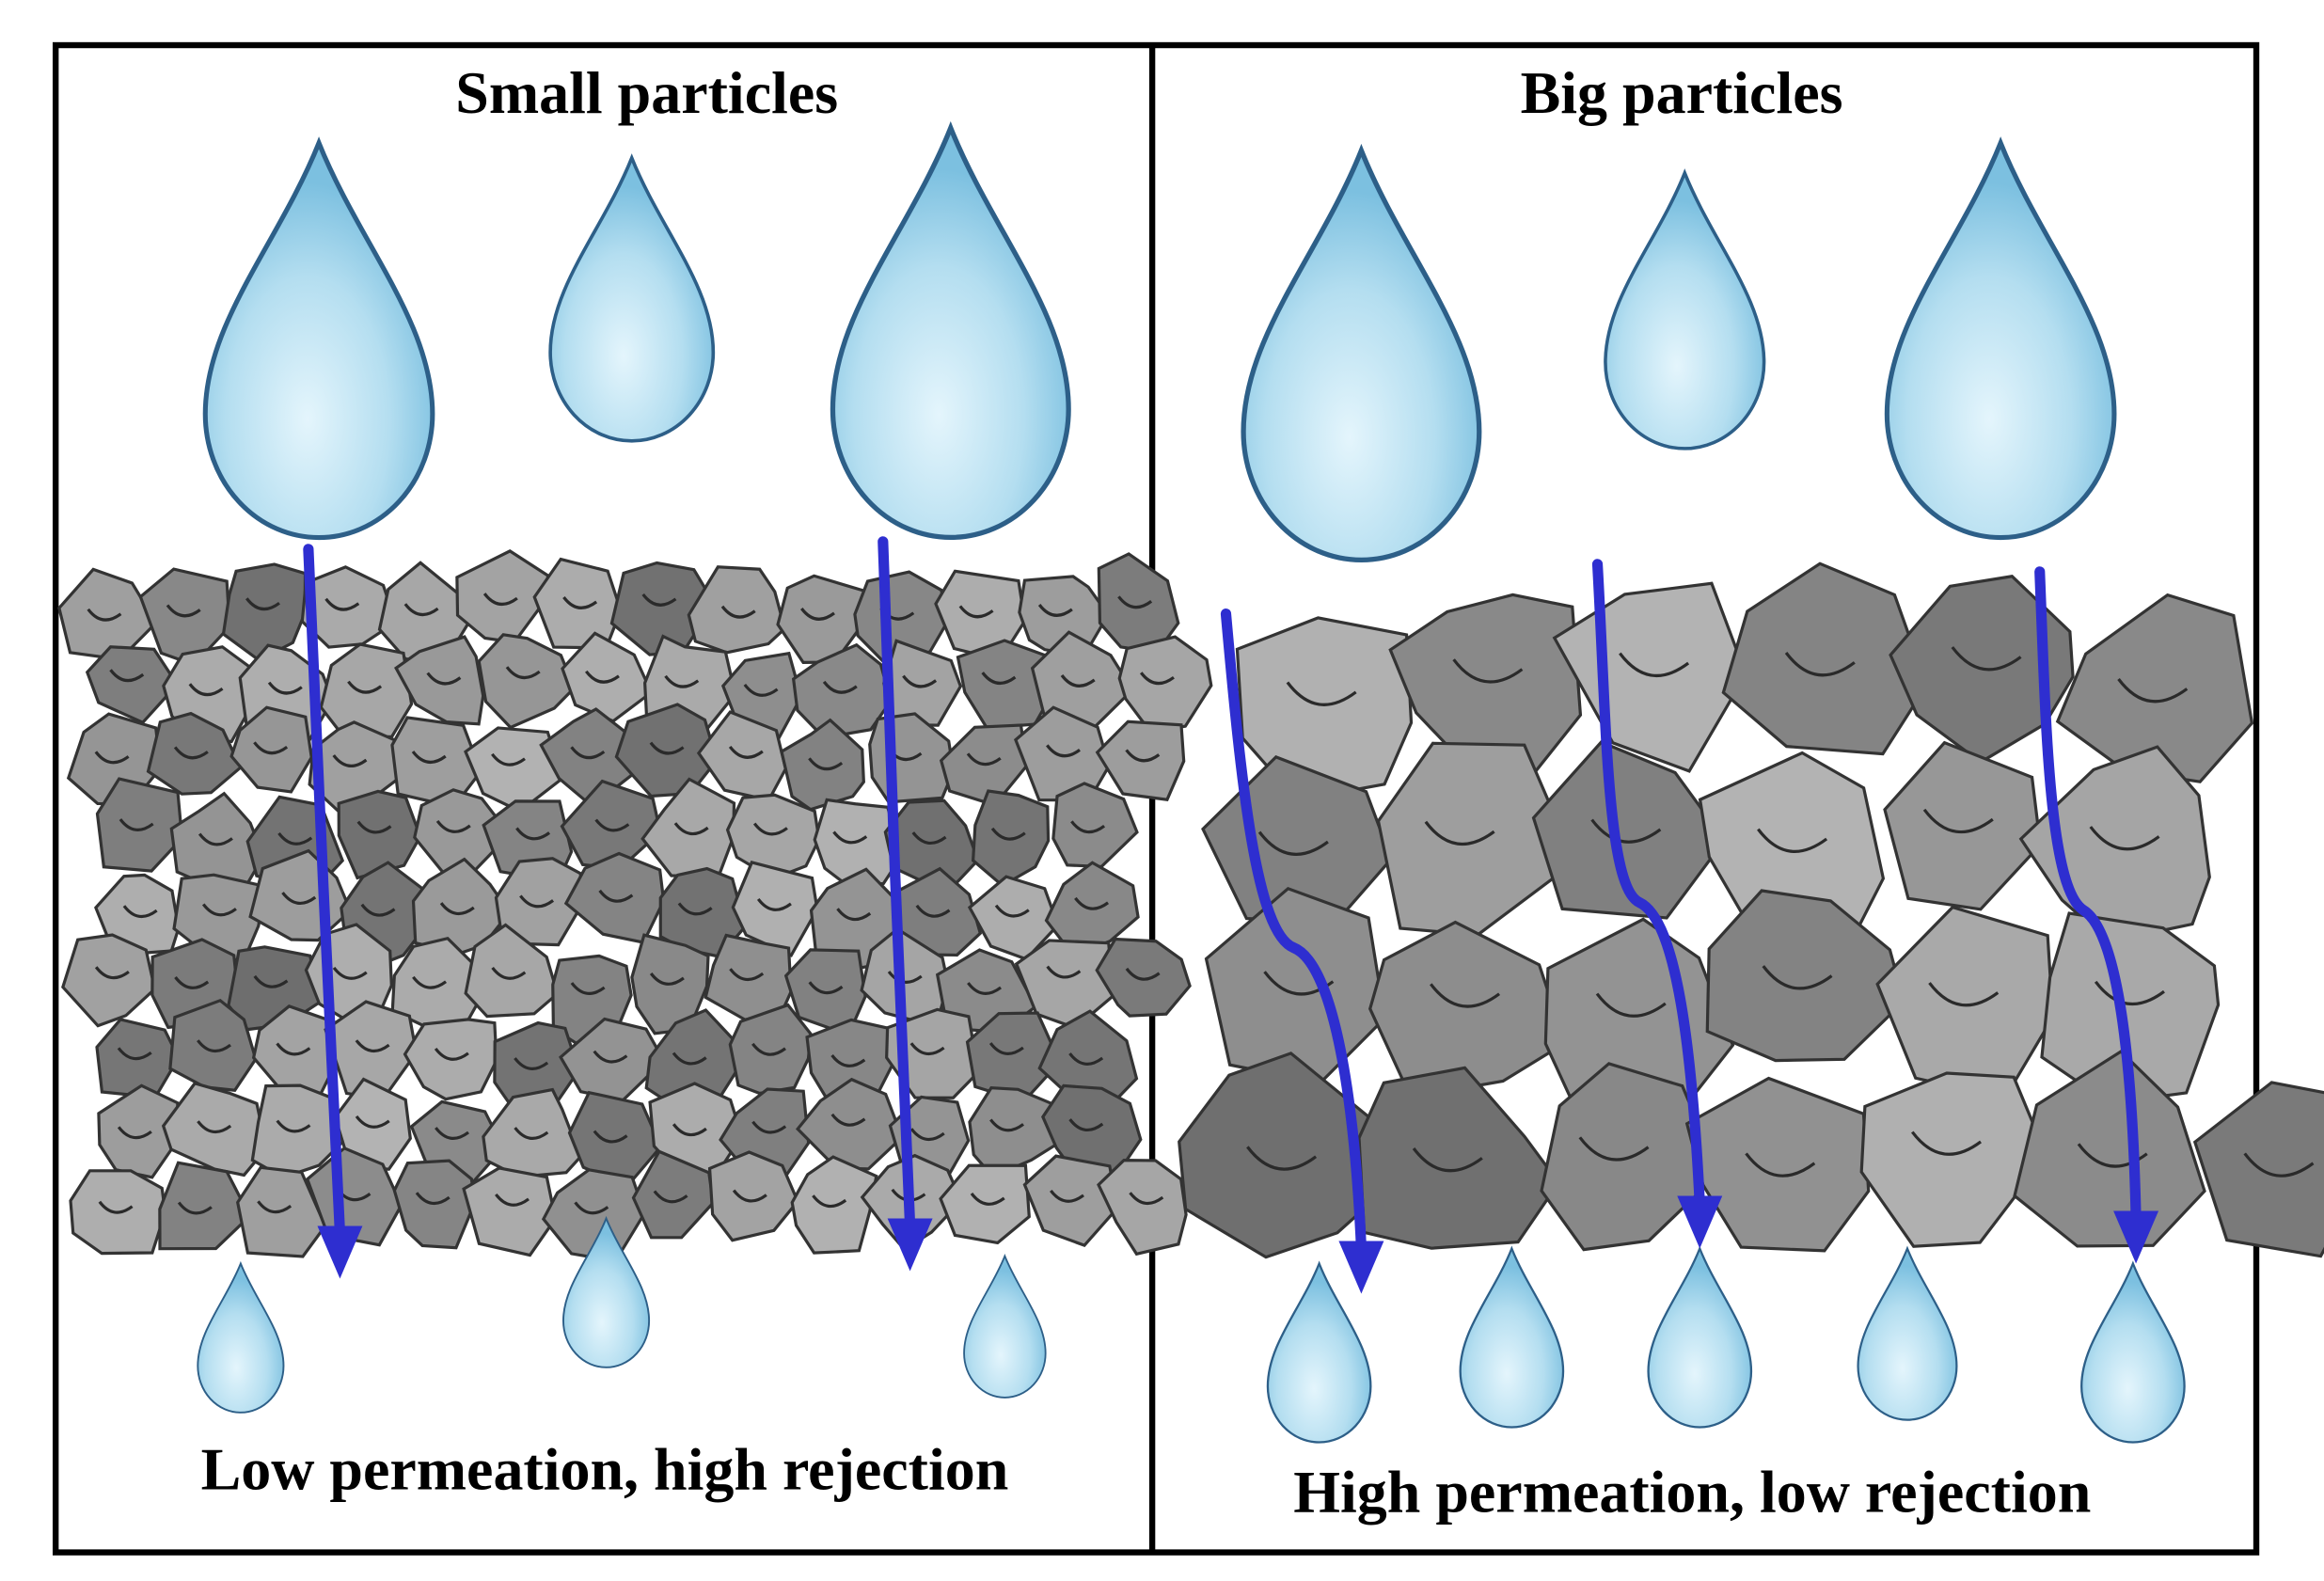 This screenshot has height=1581, width=2324. I want to click on arrow-heads, so click(1238, 1244).